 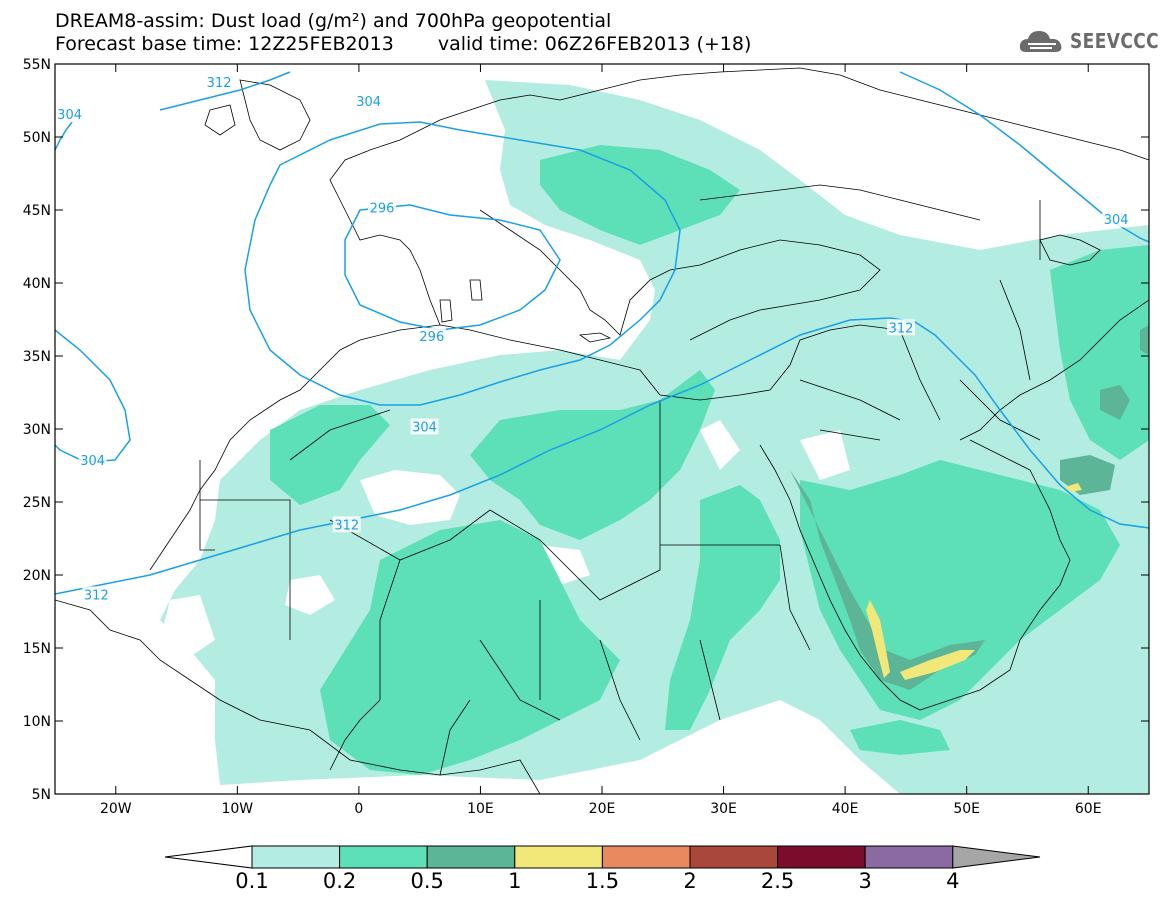 What do you see at coordinates (208, 857) in the screenshot?
I see `colorbar-min-arrow` at bounding box center [208, 857].